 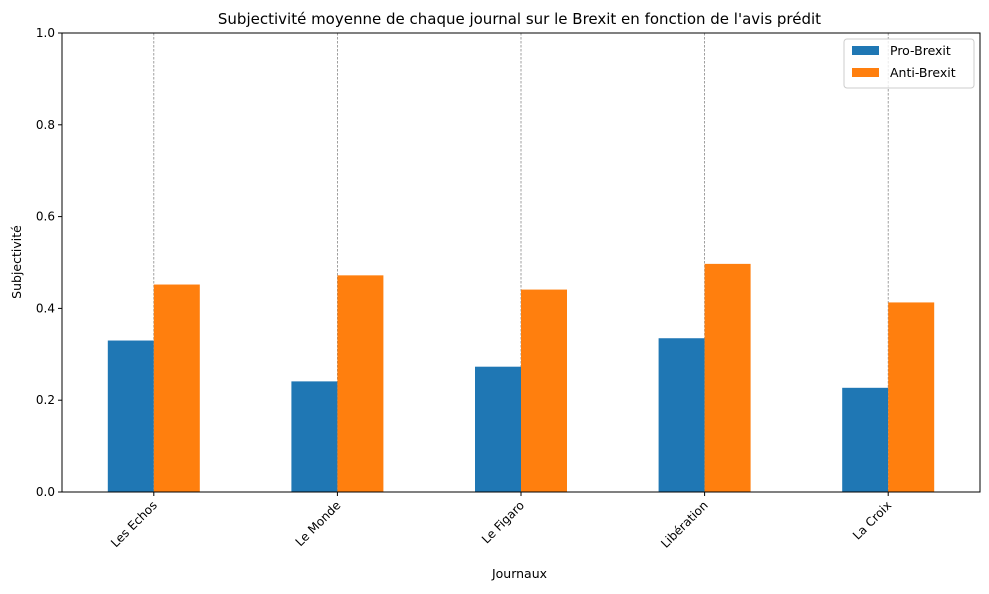 What do you see at coordinates (45, 125) in the screenshot?
I see `y-tick-label: 0.8` at bounding box center [45, 125].